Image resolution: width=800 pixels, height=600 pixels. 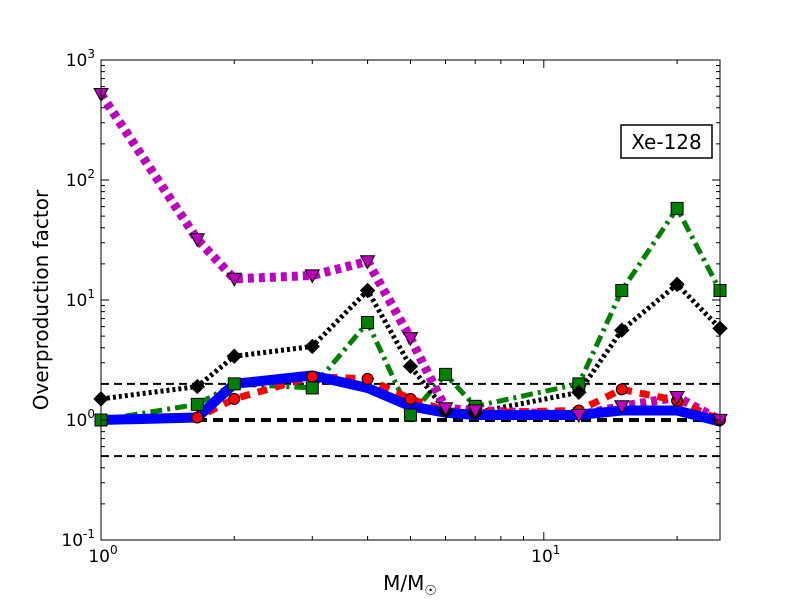 What do you see at coordinates (403, 583) in the screenshot?
I see `x-axis-label-main: M/M` at bounding box center [403, 583].